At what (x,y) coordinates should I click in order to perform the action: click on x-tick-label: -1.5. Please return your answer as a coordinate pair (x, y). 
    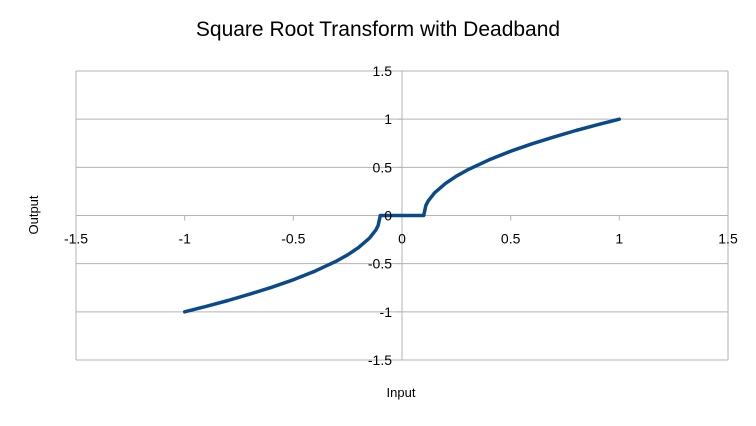
    Looking at the image, I should click on (76, 239).